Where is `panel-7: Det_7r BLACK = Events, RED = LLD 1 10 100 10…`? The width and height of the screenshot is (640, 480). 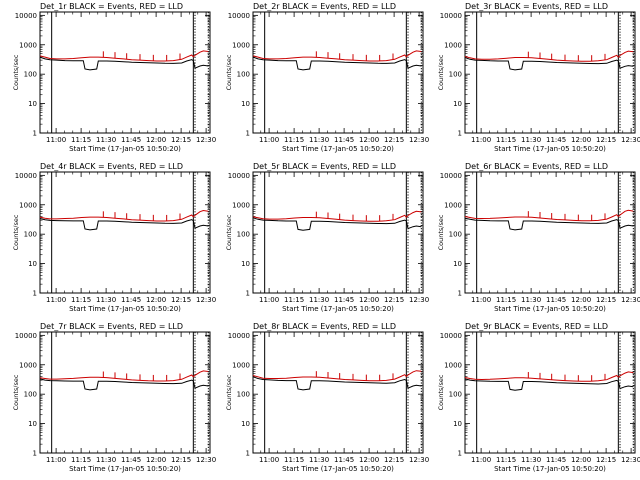
panel-7: Det_7r BLACK = Events, RED = LLD 1 10 100 10… is located at coordinates (114, 397).